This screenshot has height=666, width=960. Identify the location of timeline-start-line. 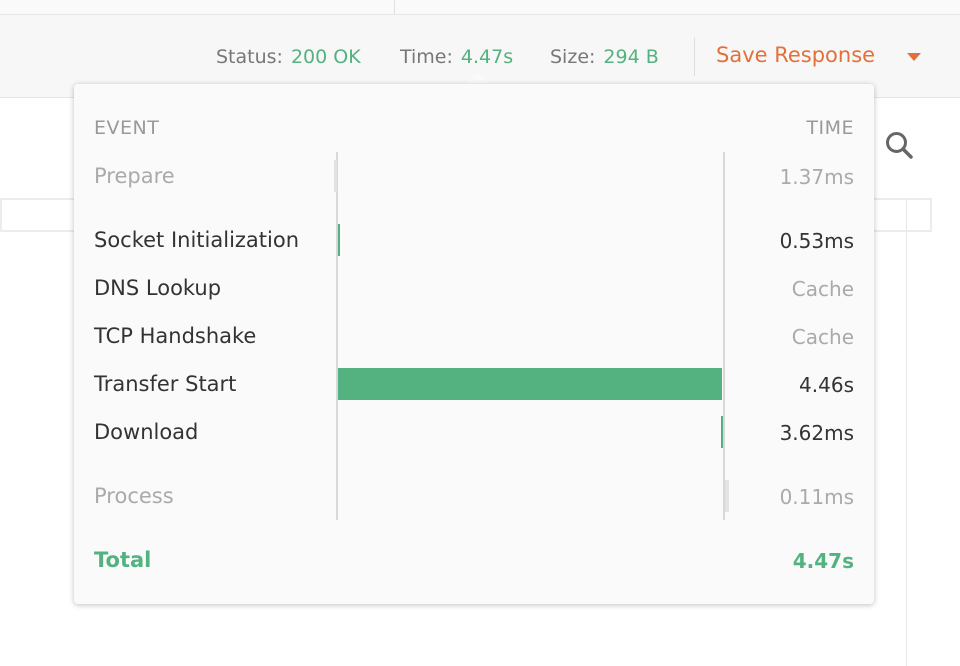
(337, 336).